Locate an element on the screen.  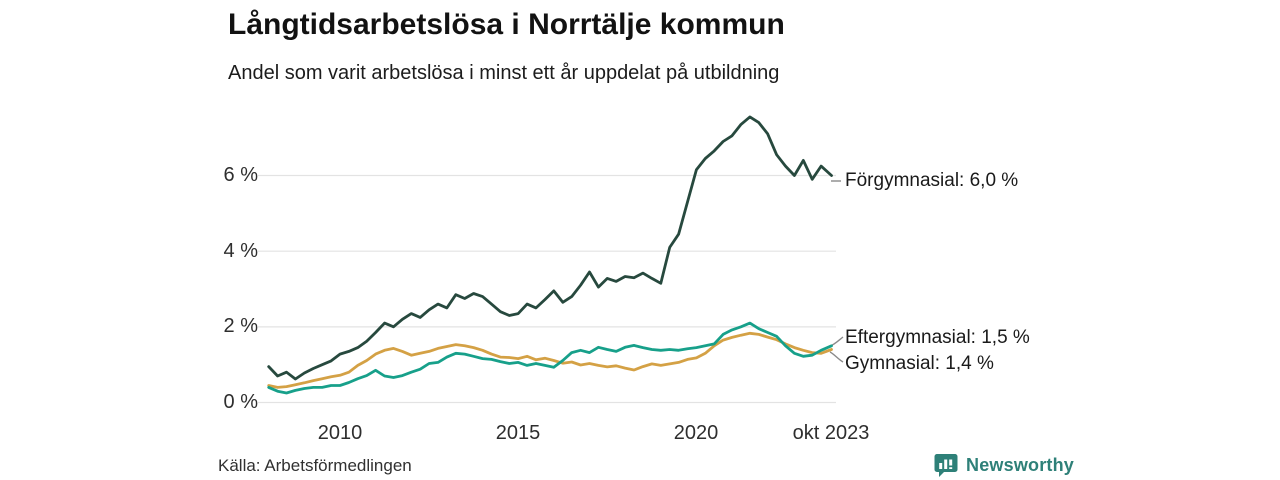
series-label-eftergymnasial: Eftergymnasial: 1,5 % is located at coordinates (937, 337).